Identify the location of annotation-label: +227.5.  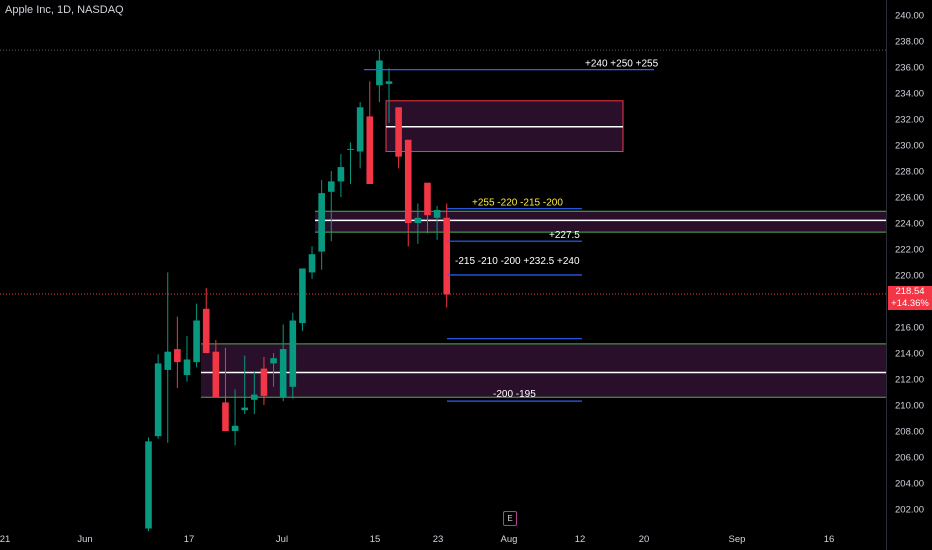
(564, 235).